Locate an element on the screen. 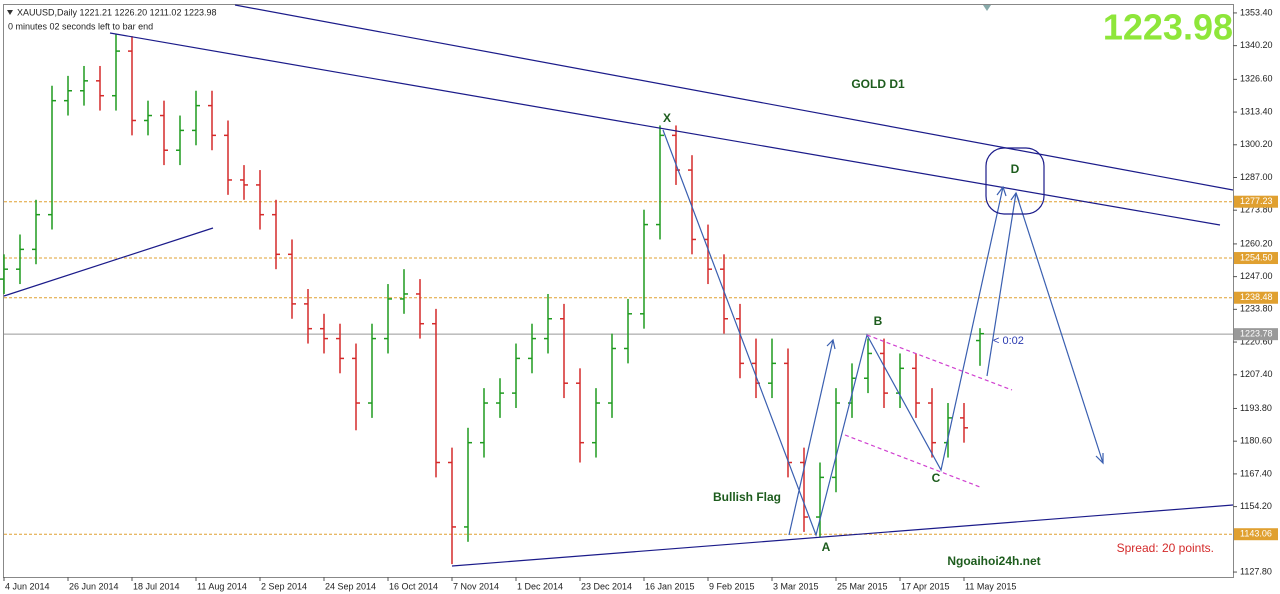 Image resolution: width=1280 pixels, height=594 pixels. x-tick-label: 2 Sep 2014 is located at coordinates (284, 586).